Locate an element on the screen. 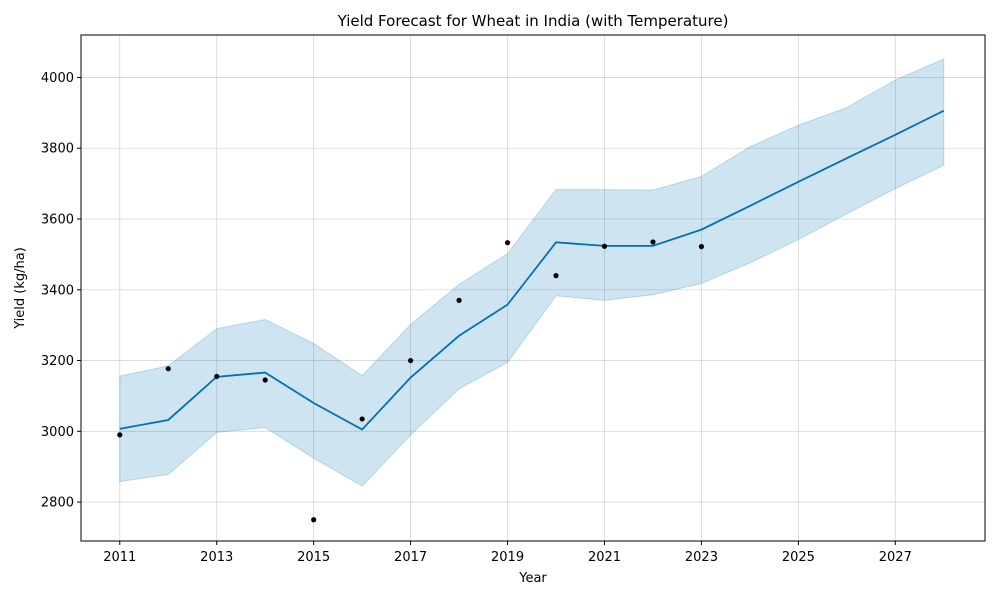 This screenshot has width=1000, height=600. x-tick-label: 2019 is located at coordinates (507, 557).